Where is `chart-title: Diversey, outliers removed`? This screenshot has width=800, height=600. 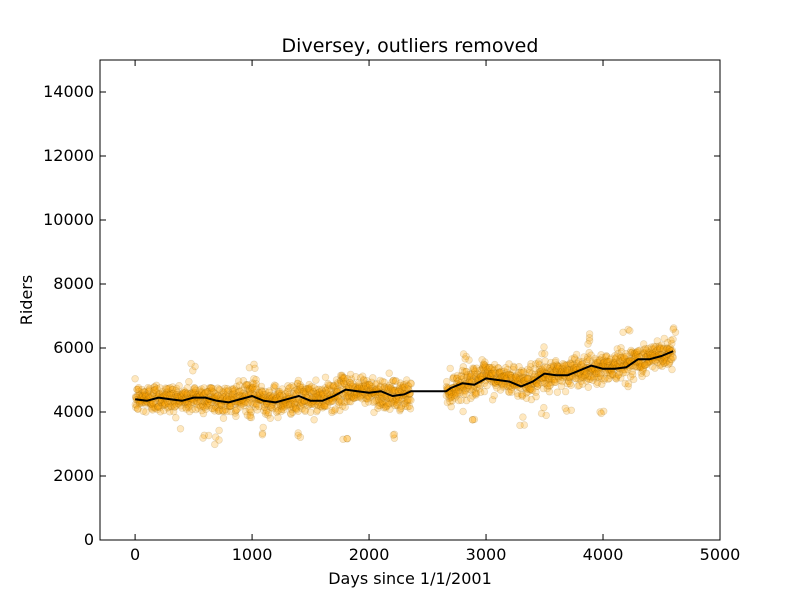 chart-title: Diversey, outliers removed is located at coordinates (410, 46).